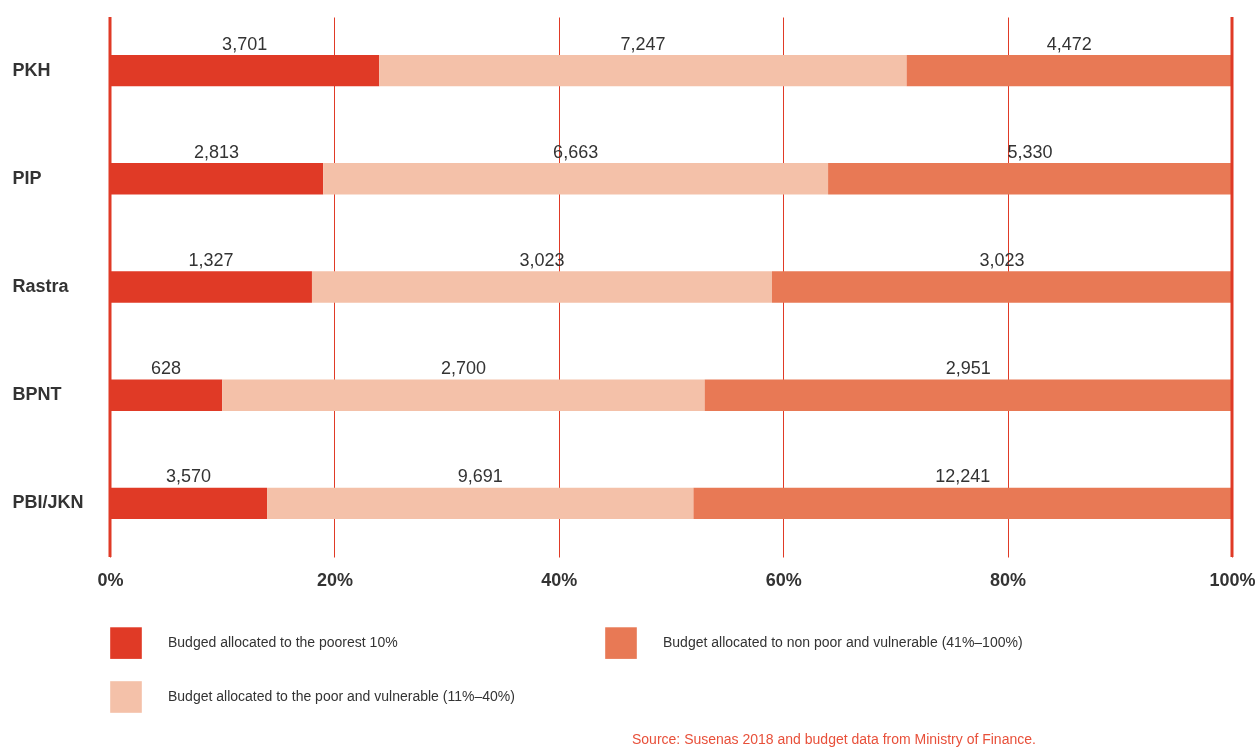  Describe the element at coordinates (480, 476) in the screenshot. I see `annotation: 9,691` at that location.